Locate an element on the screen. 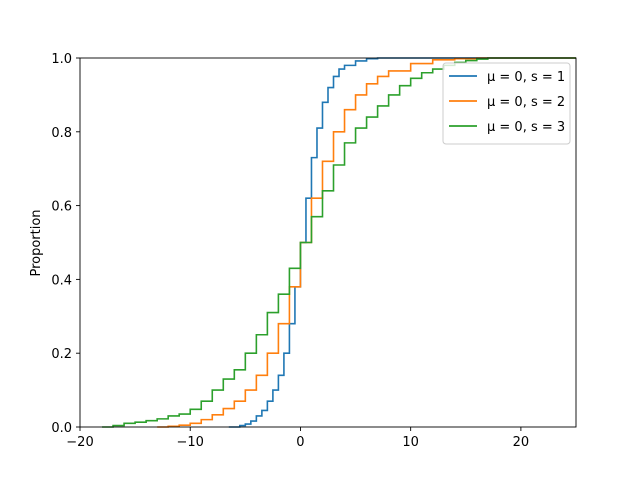 This screenshot has height=480, width=640. y-tick-label: 1.0 is located at coordinates (61, 59).